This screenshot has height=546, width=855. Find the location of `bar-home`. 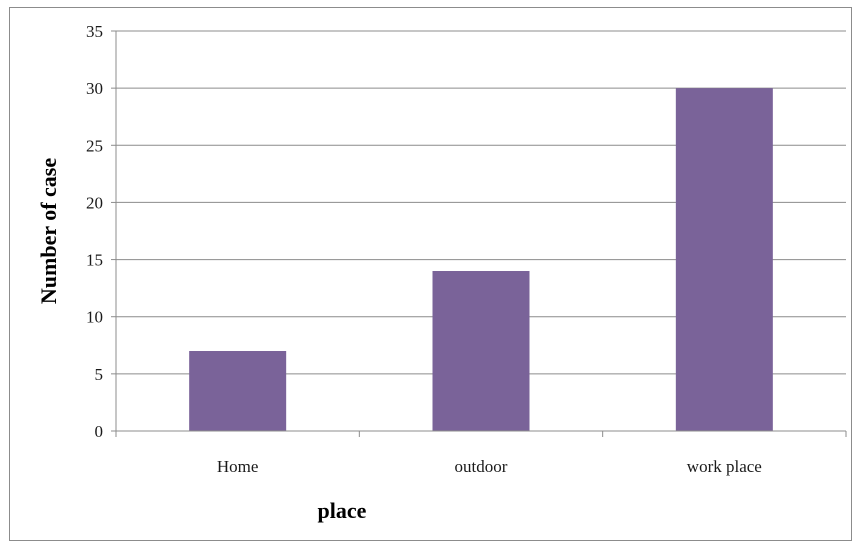

bar-home is located at coordinates (238, 391).